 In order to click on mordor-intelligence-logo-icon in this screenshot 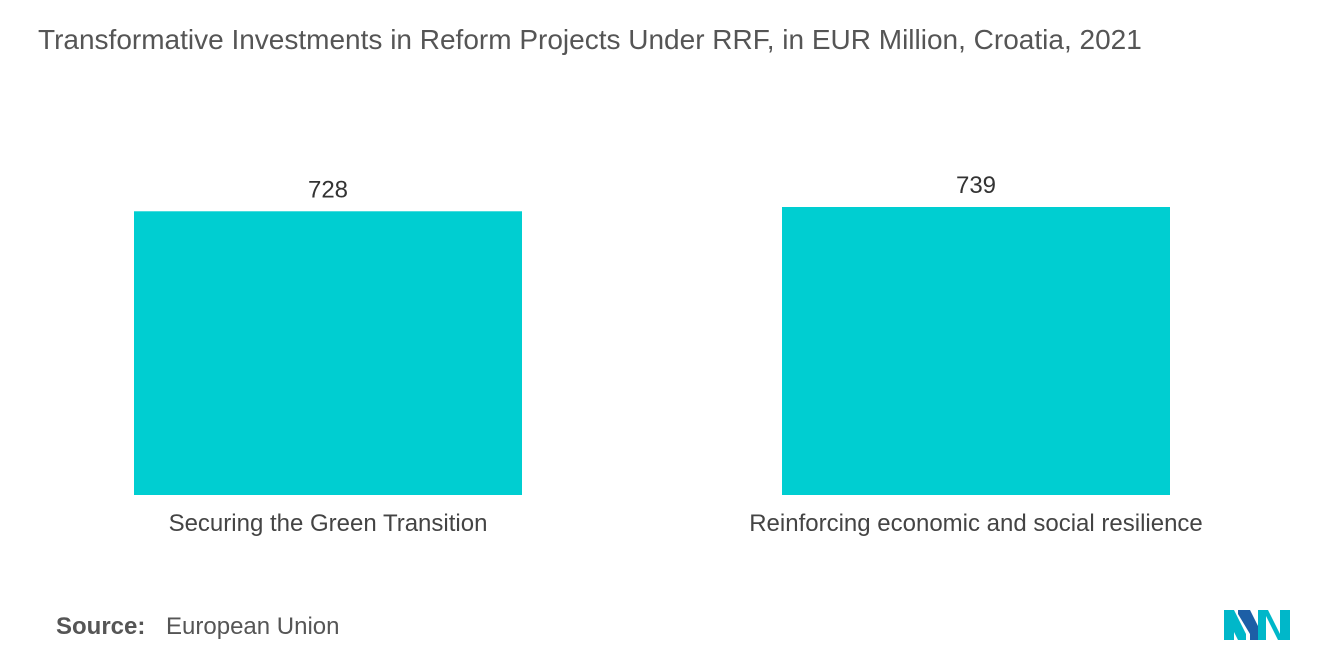, I will do `click(1257, 625)`.